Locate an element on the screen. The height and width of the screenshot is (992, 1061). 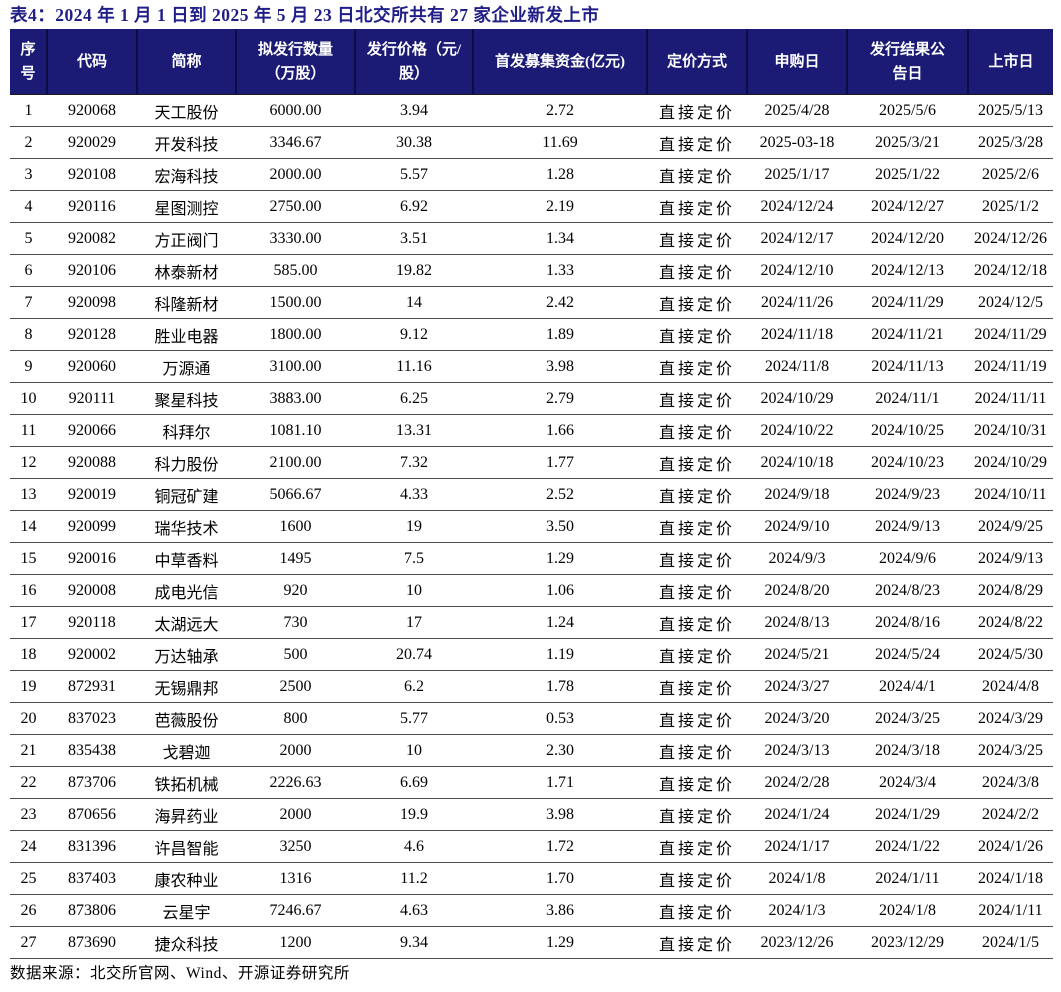
cell-subscription-date: 2024/3/13 is located at coordinates (797, 750).